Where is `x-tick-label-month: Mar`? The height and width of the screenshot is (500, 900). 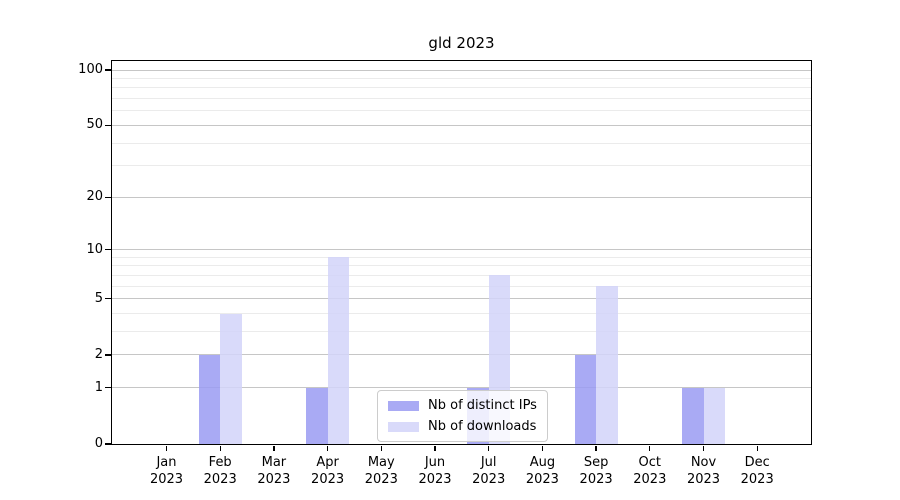
x-tick-label-month: Mar is located at coordinates (274, 462).